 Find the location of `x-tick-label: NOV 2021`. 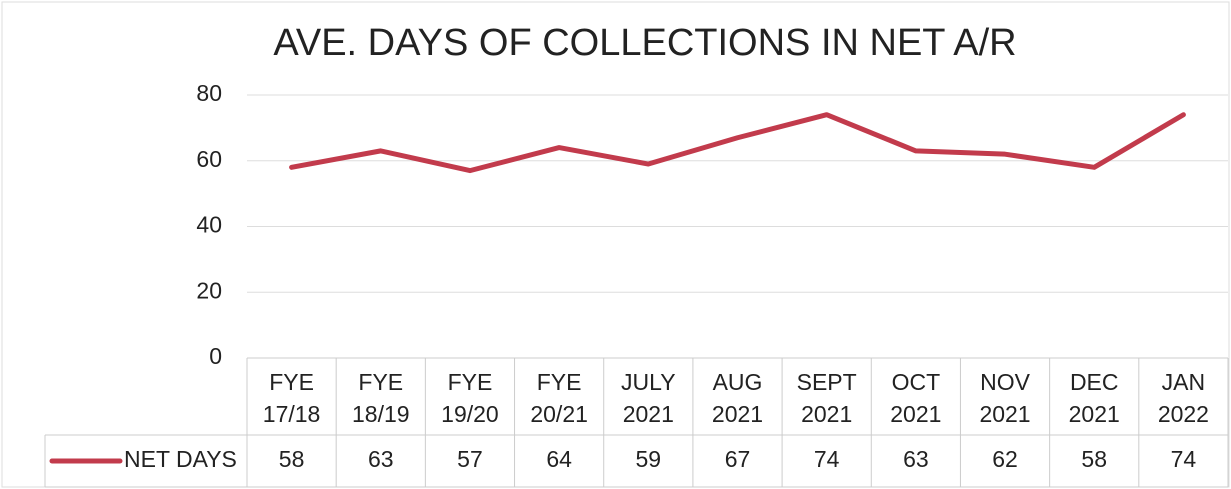

x-tick-label: NOV 2021 is located at coordinates (1005, 398).